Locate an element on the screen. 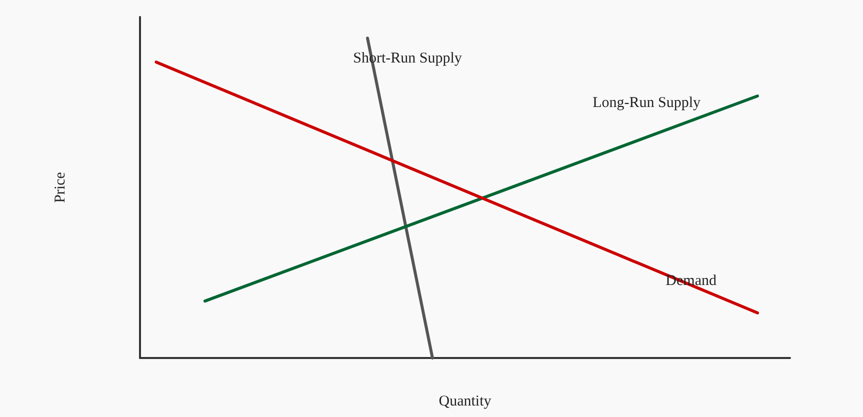 This screenshot has width=863, height=417. series-label: Long-Run Supply is located at coordinates (646, 103).